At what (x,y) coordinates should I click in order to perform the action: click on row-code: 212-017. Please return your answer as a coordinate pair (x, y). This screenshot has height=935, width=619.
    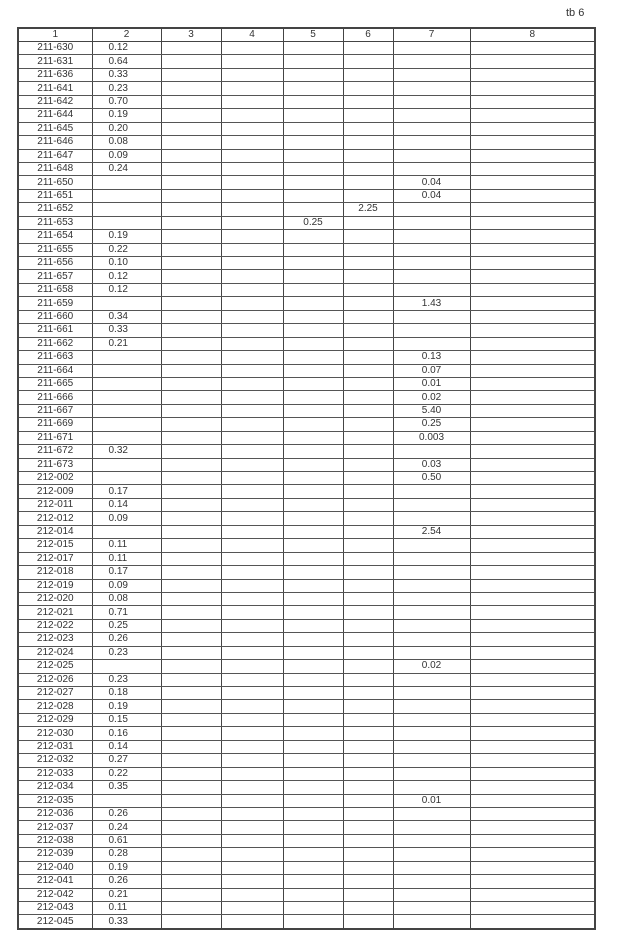
    Looking at the image, I should click on (55, 559).